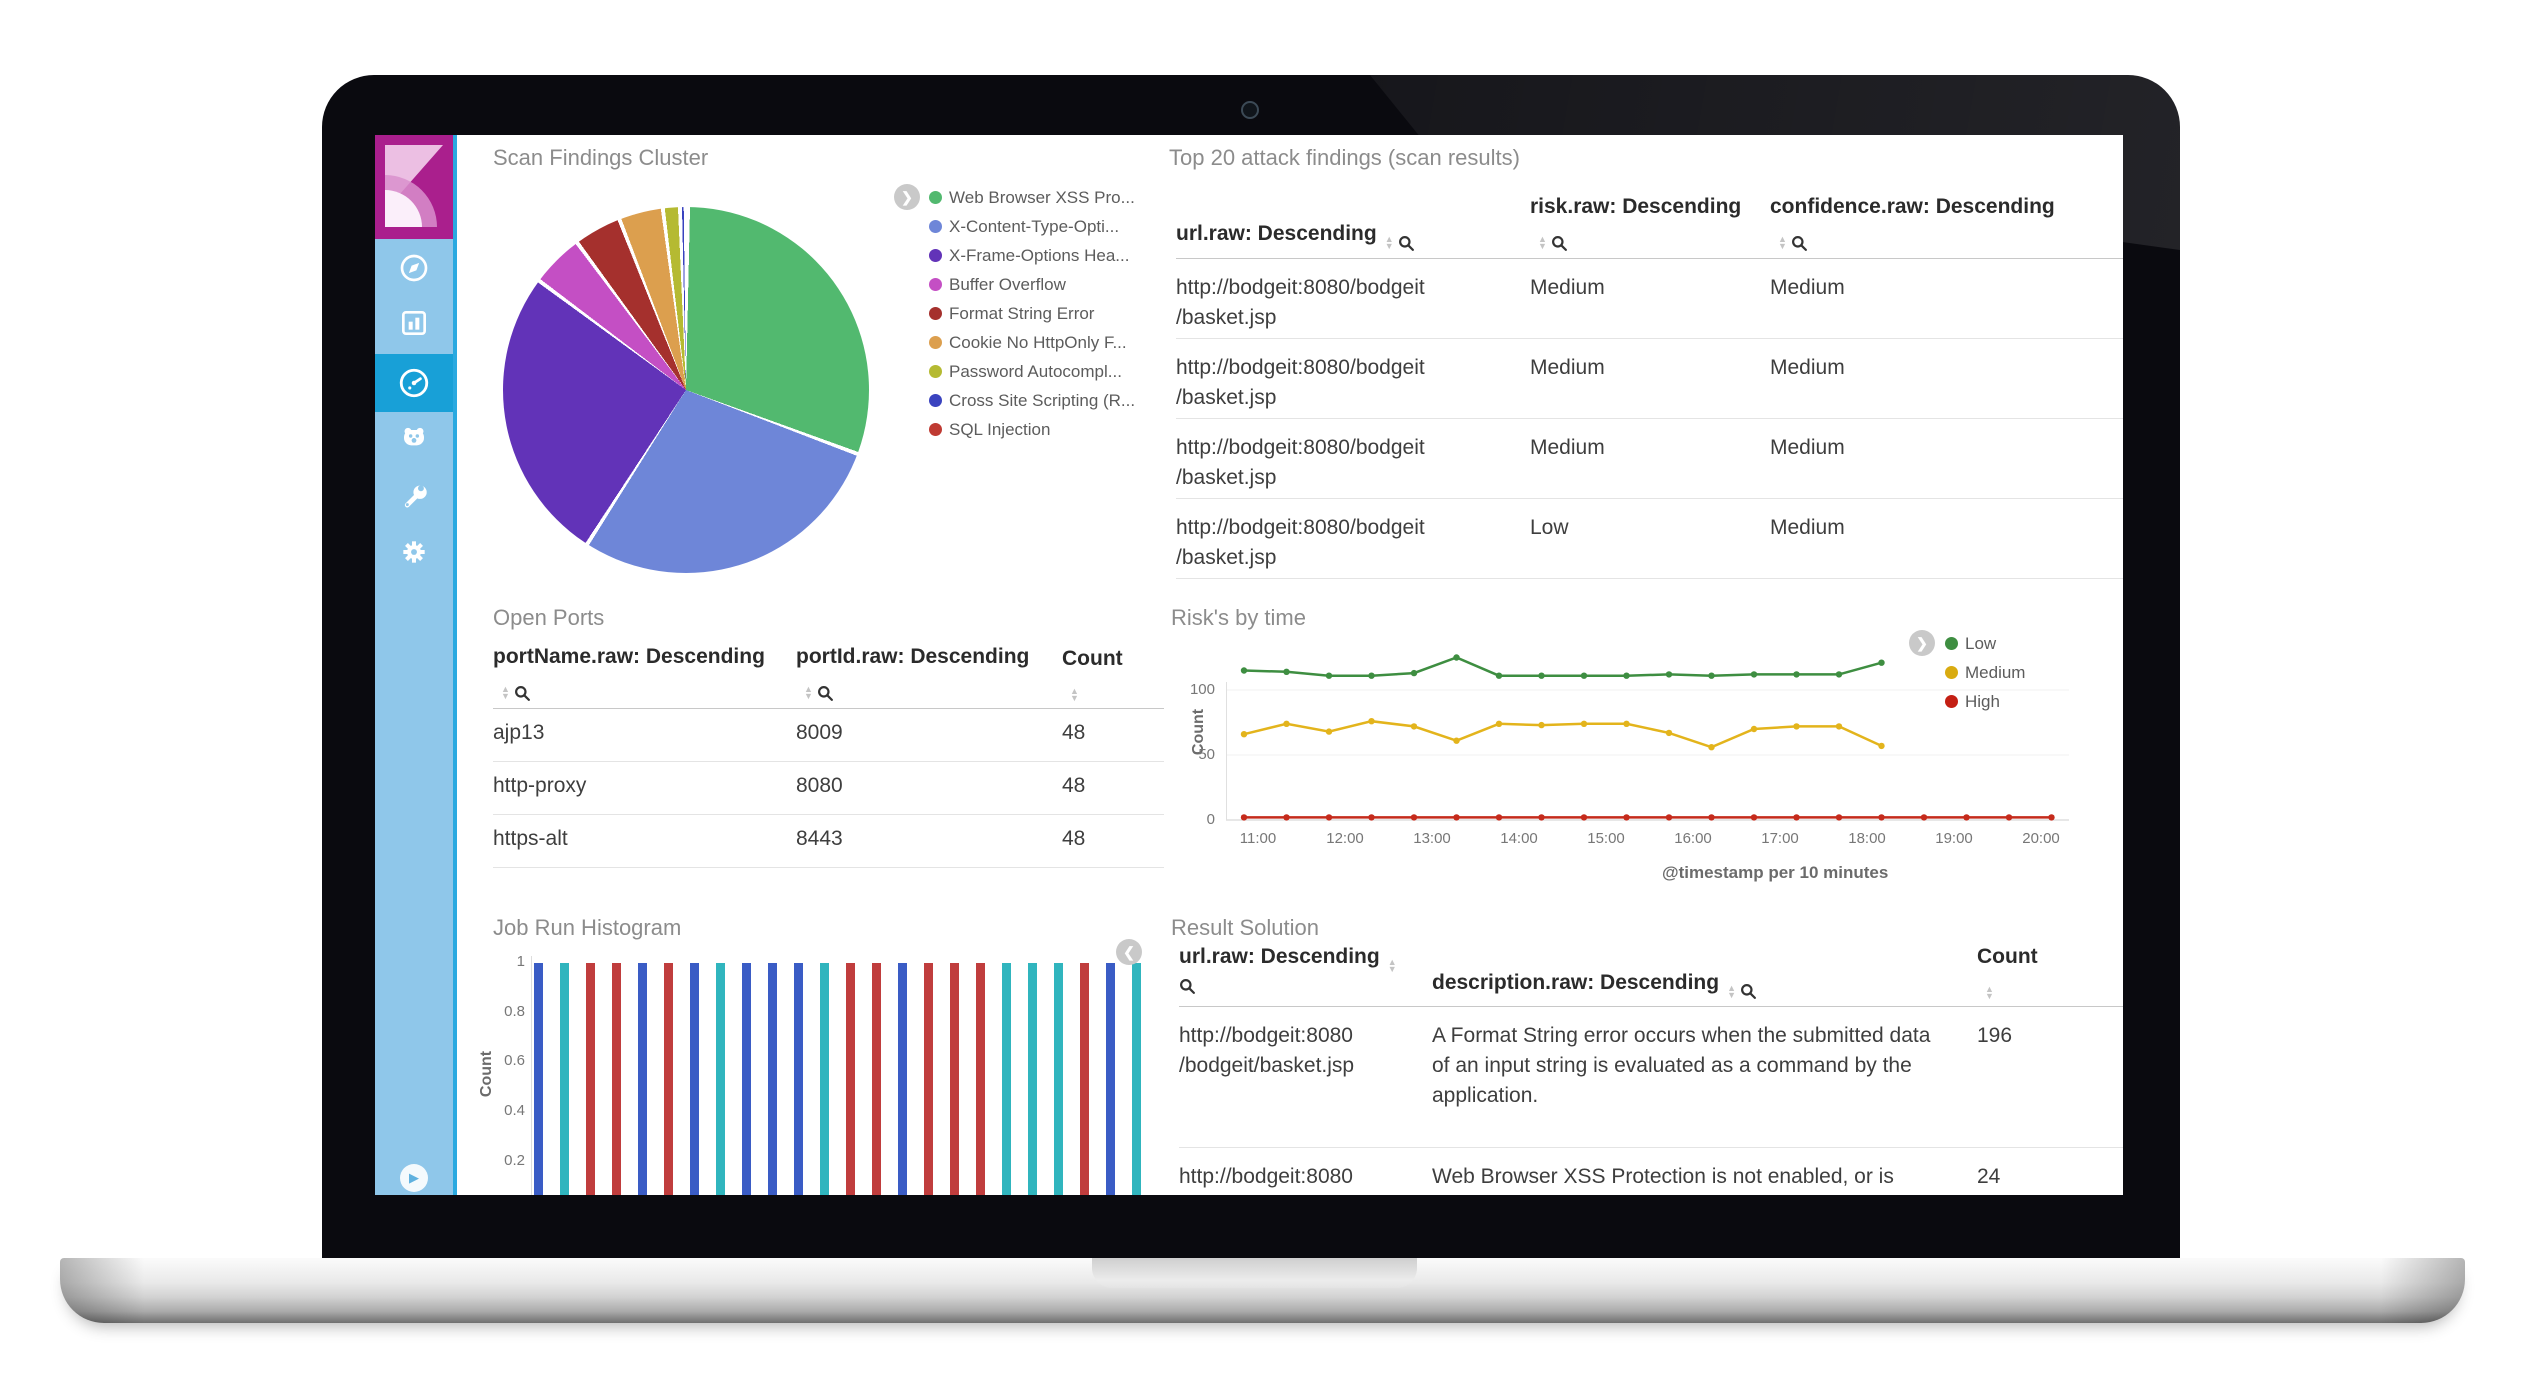 The width and height of the screenshot is (2525, 1392). I want to click on legend-item: Buffer Overflow, so click(1032, 284).